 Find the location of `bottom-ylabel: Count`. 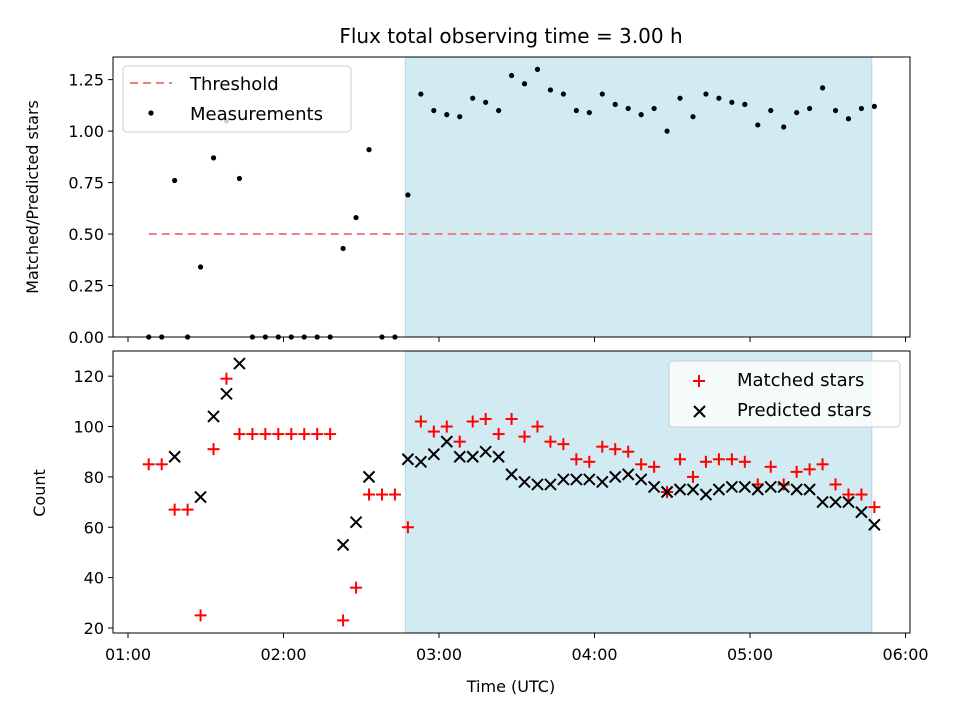

bottom-ylabel: Count is located at coordinates (39, 493).